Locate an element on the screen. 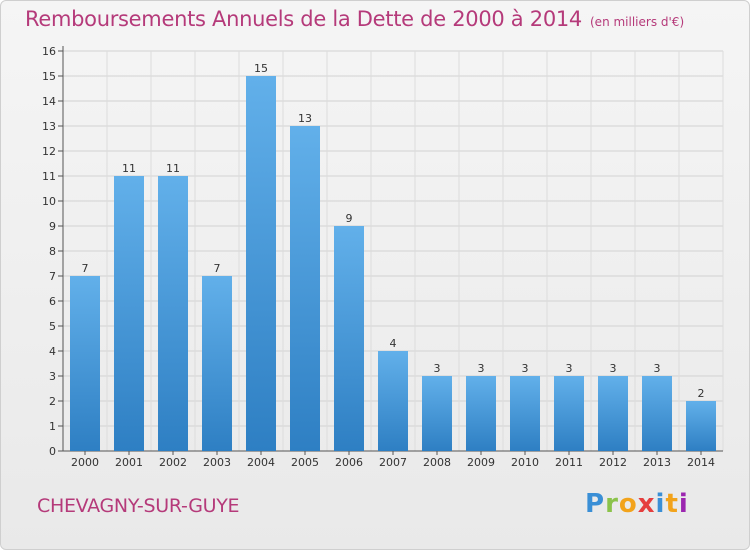 This screenshot has width=750, height=550. x-tick-label-2009: 2009 is located at coordinates (481, 462).